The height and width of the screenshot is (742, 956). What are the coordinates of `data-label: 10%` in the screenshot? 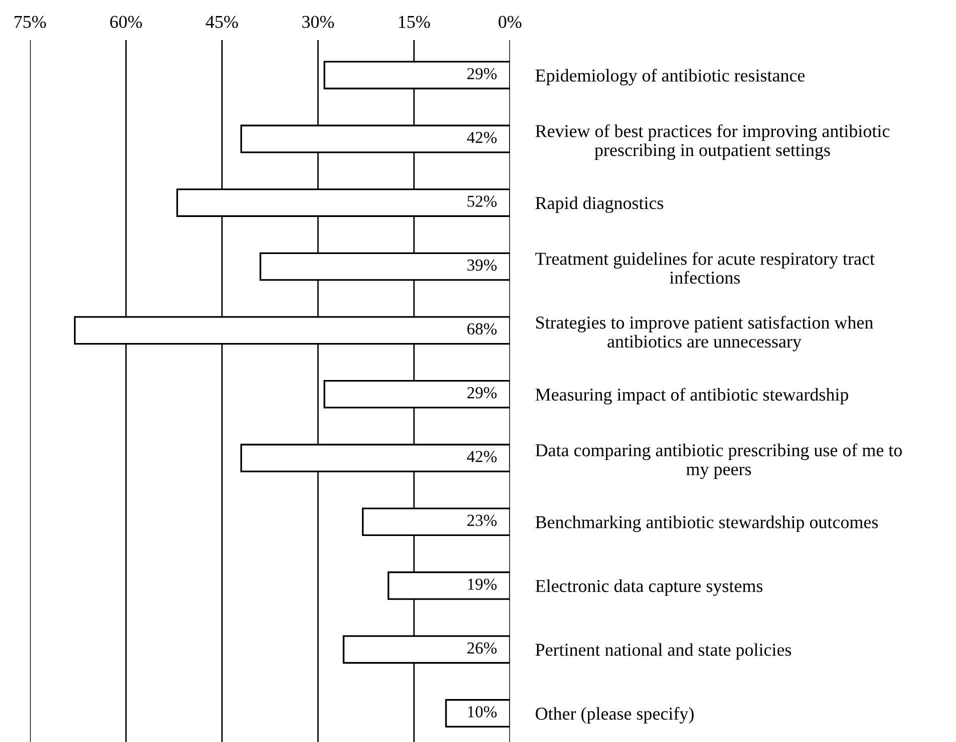 It's located at (482, 712).